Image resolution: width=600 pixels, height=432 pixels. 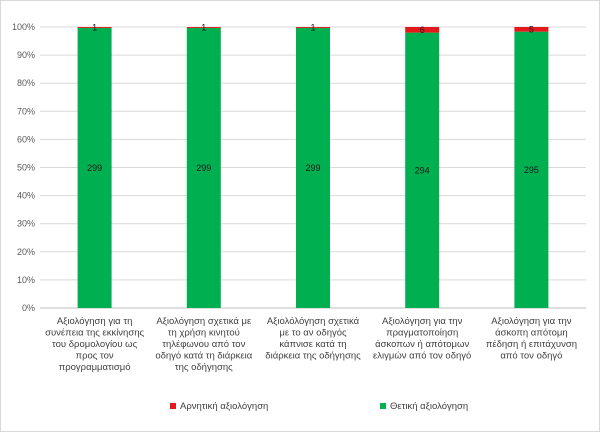 What do you see at coordinates (95, 367) in the screenshot?
I see `category-label: προγραμματισμό` at bounding box center [95, 367].